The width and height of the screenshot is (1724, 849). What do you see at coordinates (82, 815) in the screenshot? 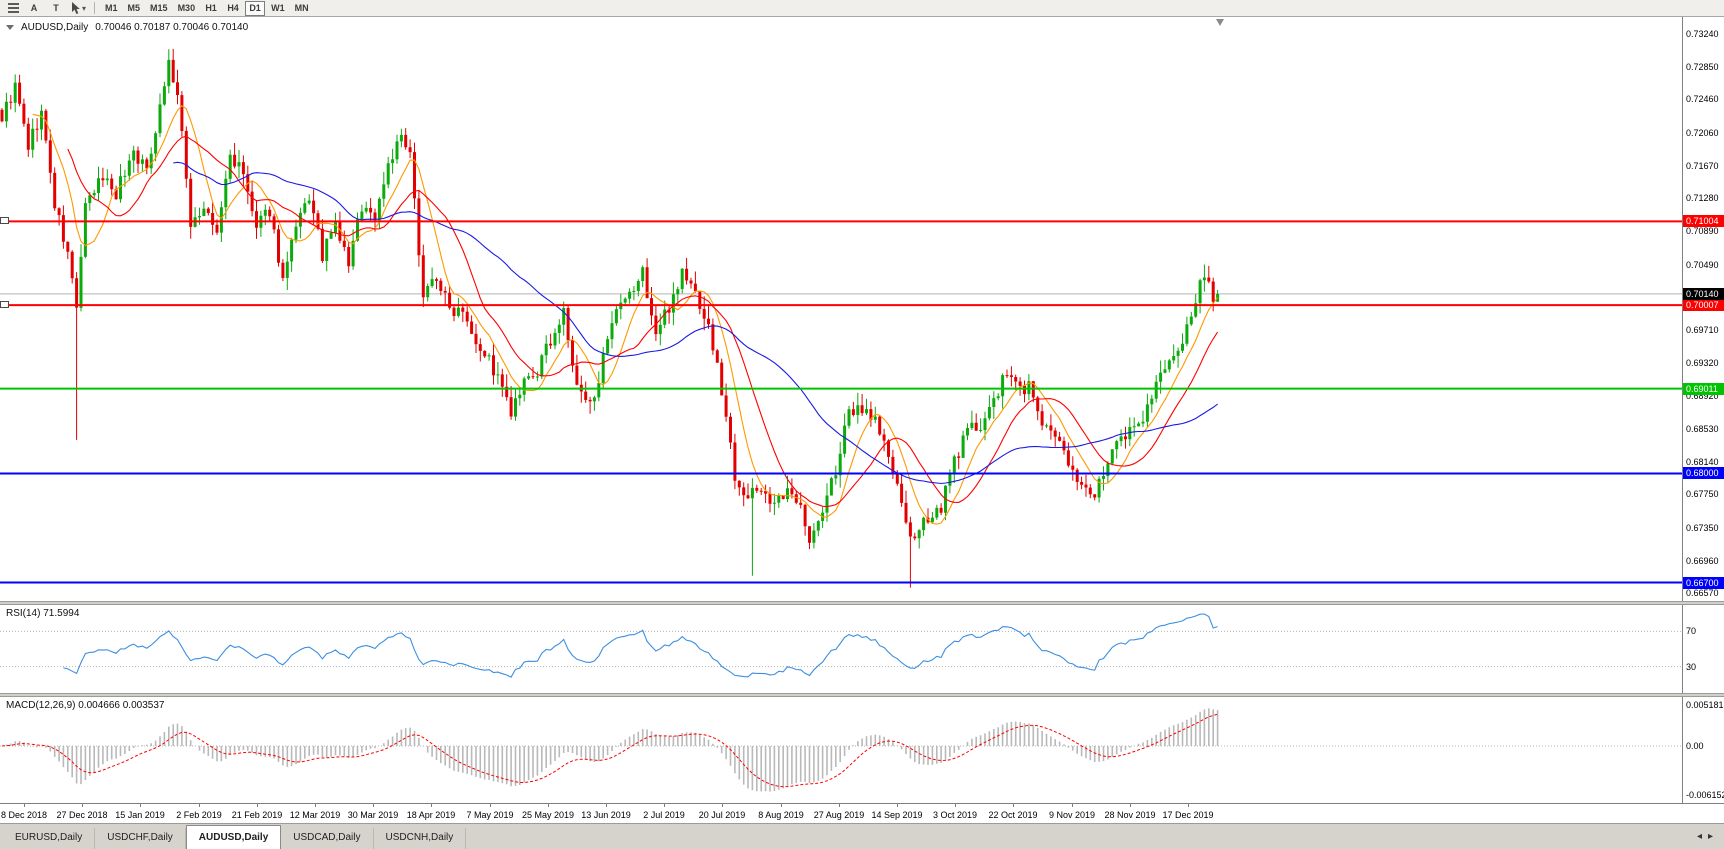
I see `date-label: 27 Dec 2018` at bounding box center [82, 815].